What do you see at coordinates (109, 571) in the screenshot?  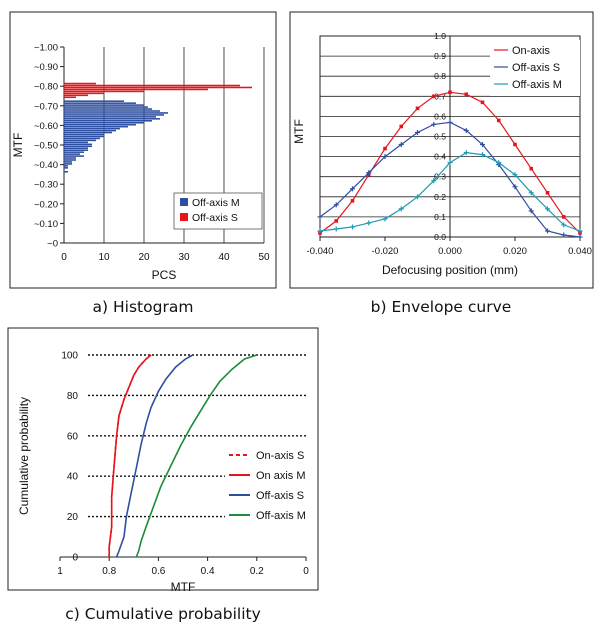 I see `x-tick-label: 0.8` at bounding box center [109, 571].